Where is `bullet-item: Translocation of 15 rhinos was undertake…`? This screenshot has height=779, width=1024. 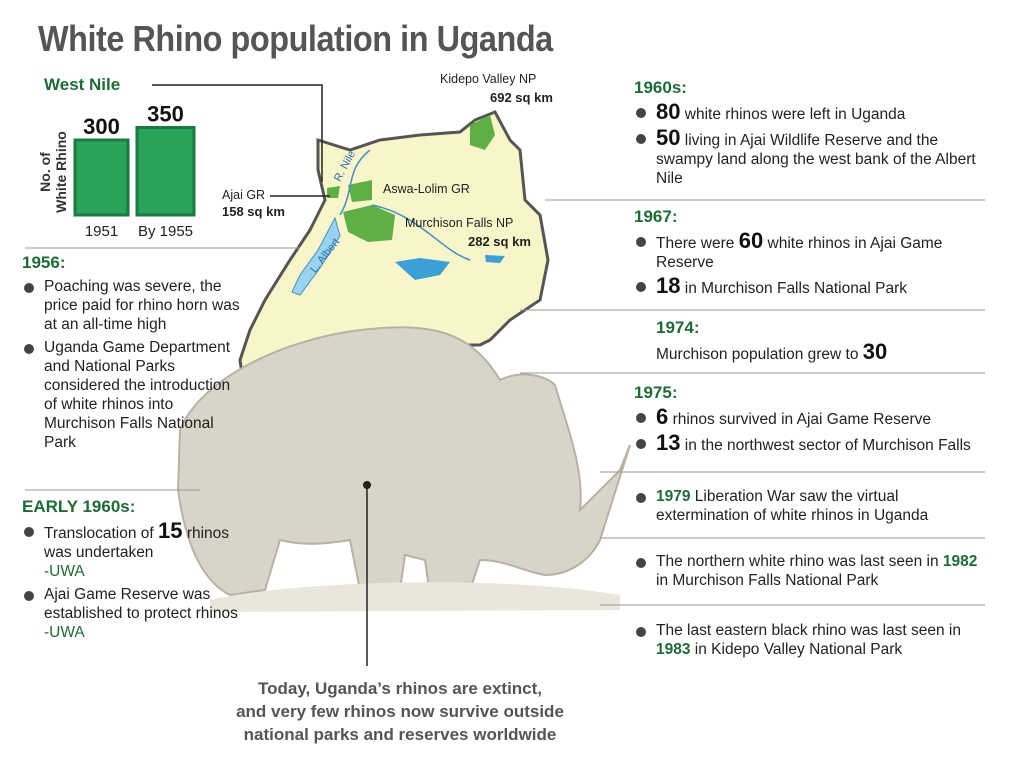 bullet-item: Translocation of 15 rhinos was undertake… is located at coordinates (134, 549).